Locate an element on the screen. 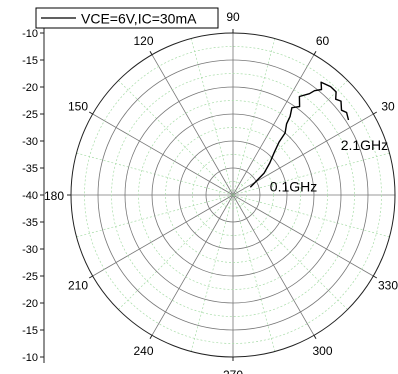 The width and height of the screenshot is (398, 374). radial-tick-label-lower: -30 is located at coordinates (30, 250).